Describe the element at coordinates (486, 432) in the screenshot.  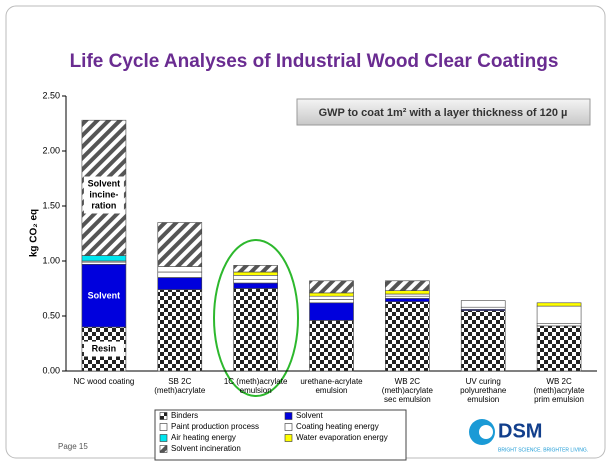
I see `logo-icon-inner` at that location.